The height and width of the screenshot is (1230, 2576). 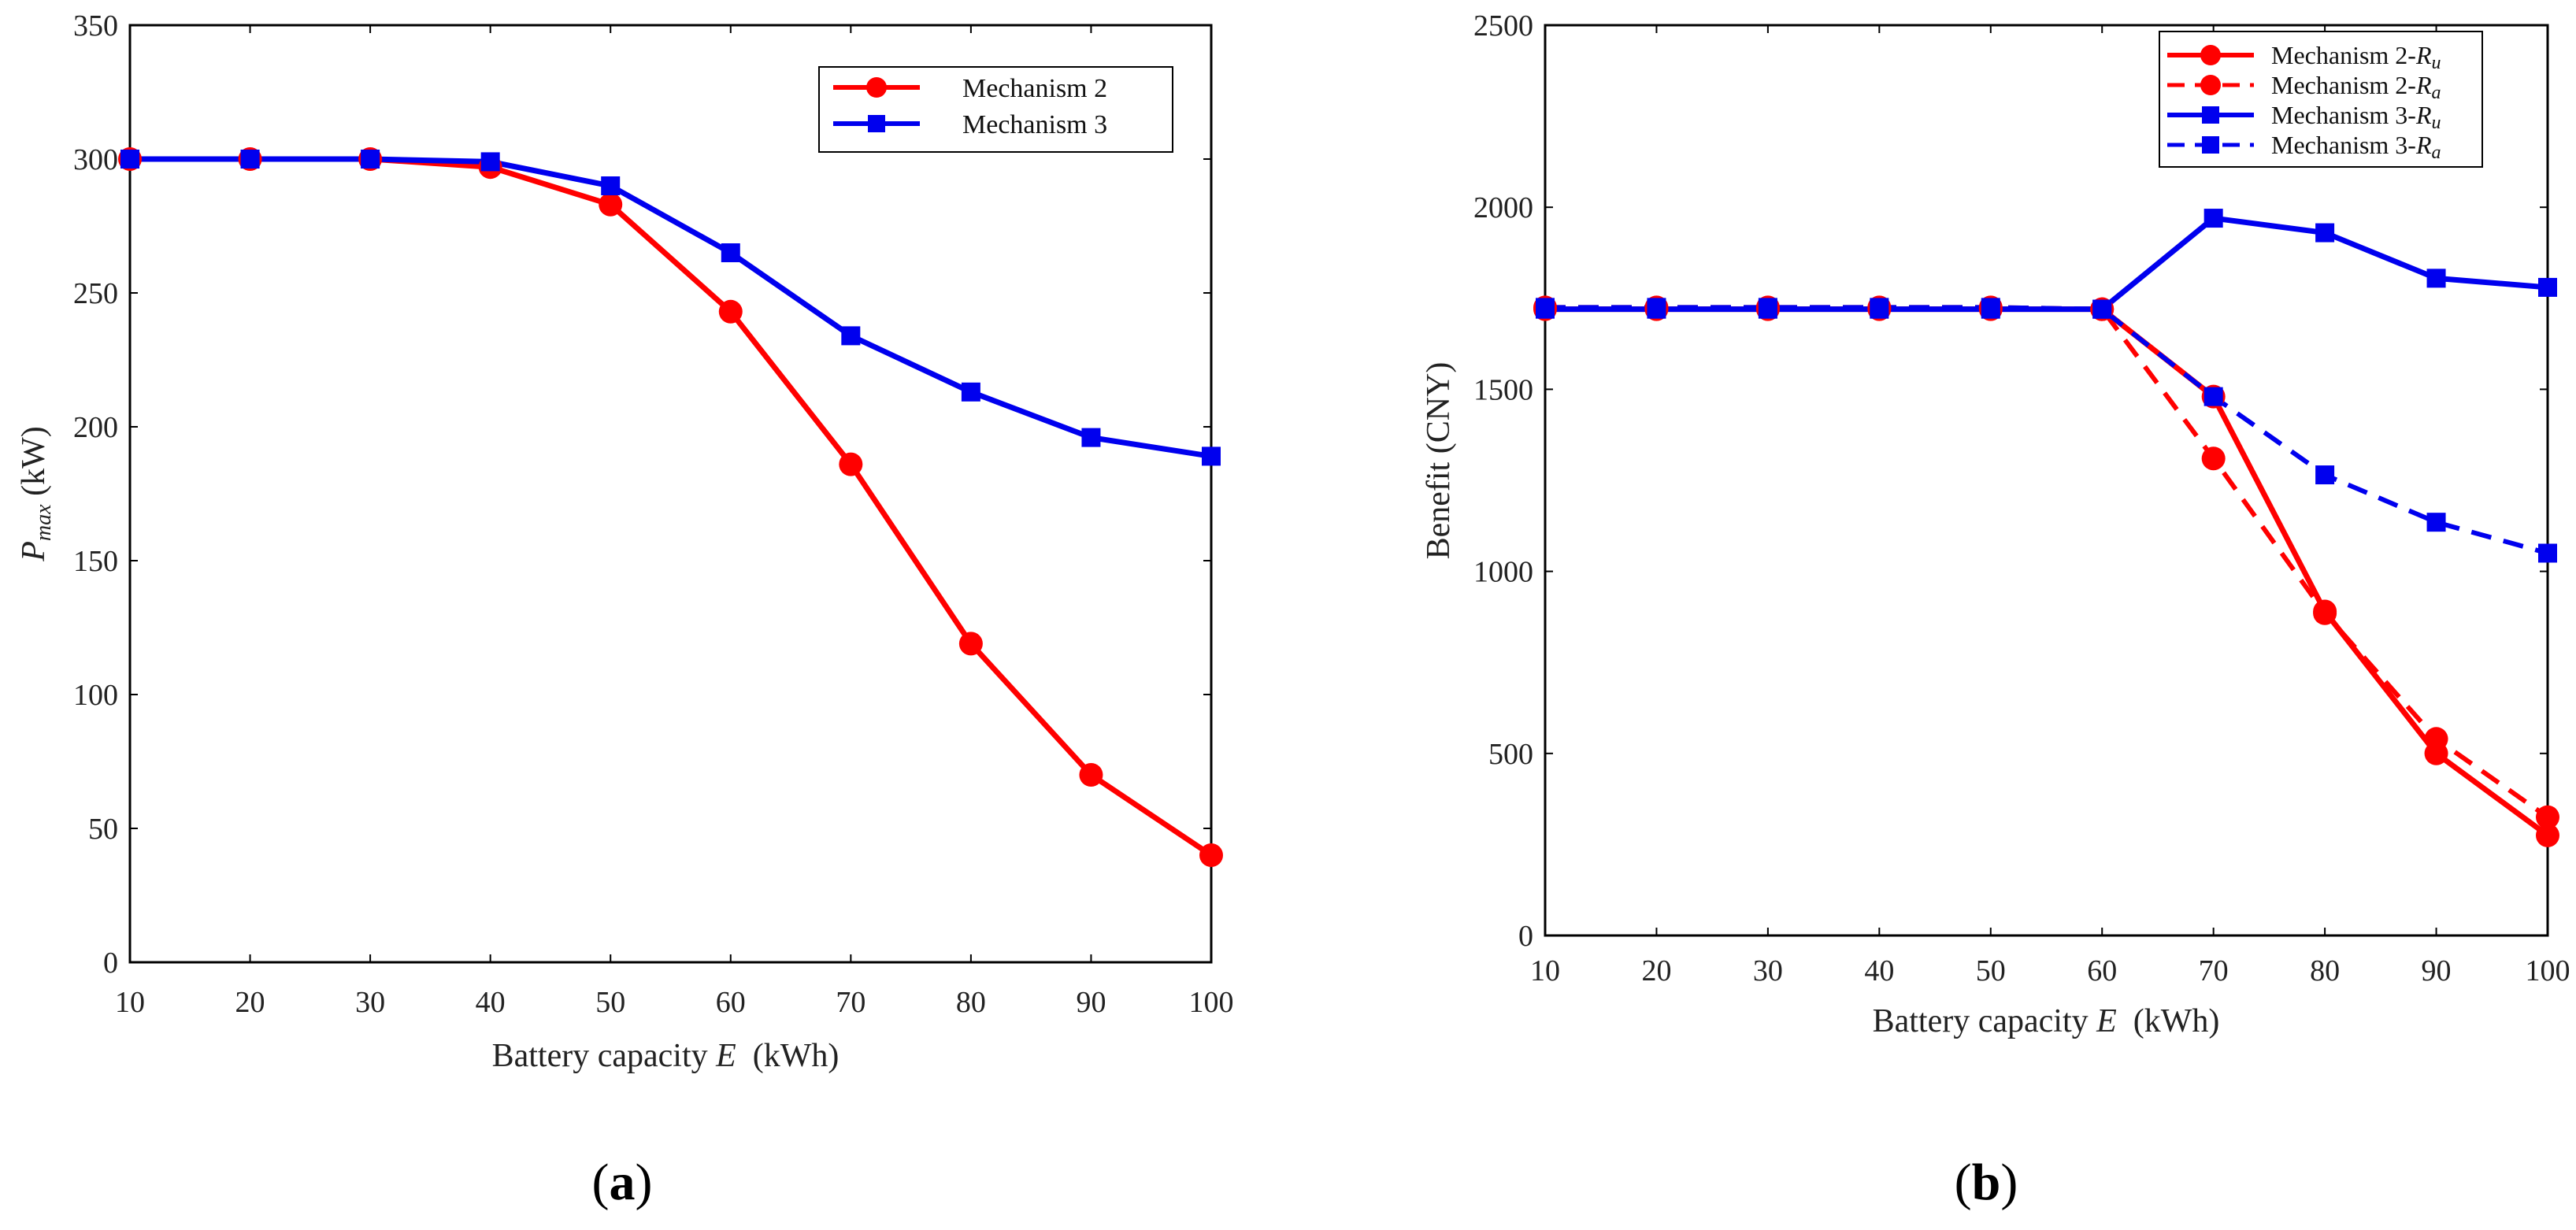 What do you see at coordinates (2325, 971) in the screenshot?
I see `x-tick-label-b-7: 80` at bounding box center [2325, 971].